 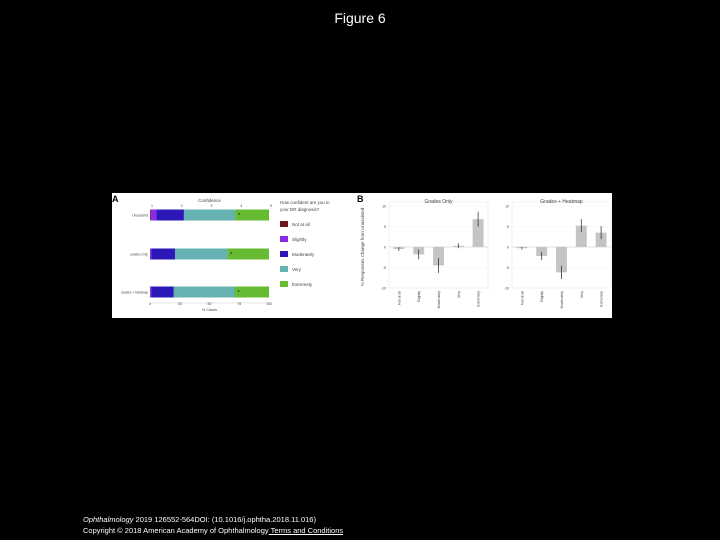 What do you see at coordinates (302, 284) in the screenshot?
I see `panel-a-legend-label: Extremely` at bounding box center [302, 284].